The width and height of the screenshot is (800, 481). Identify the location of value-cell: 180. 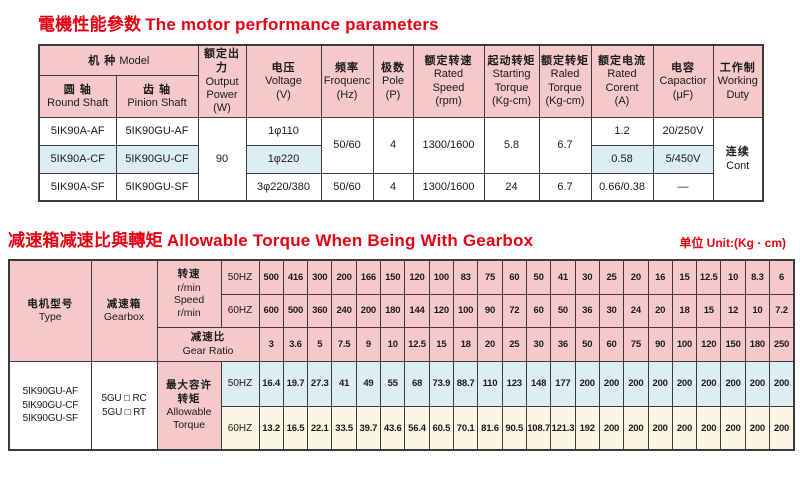
(393, 310).